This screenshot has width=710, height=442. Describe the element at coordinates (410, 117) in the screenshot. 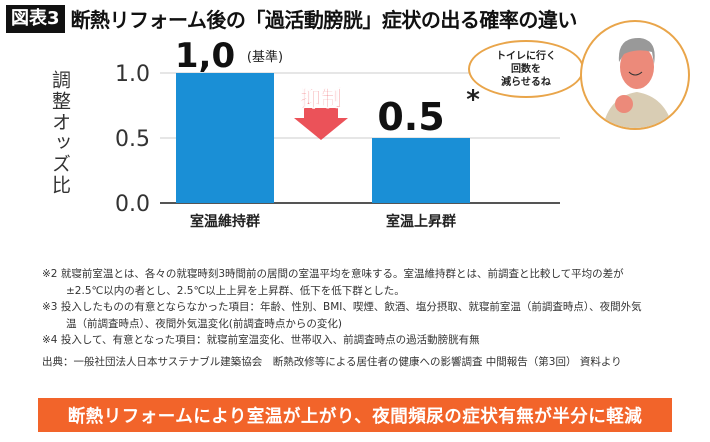

I see `data-label: 0.5` at that location.